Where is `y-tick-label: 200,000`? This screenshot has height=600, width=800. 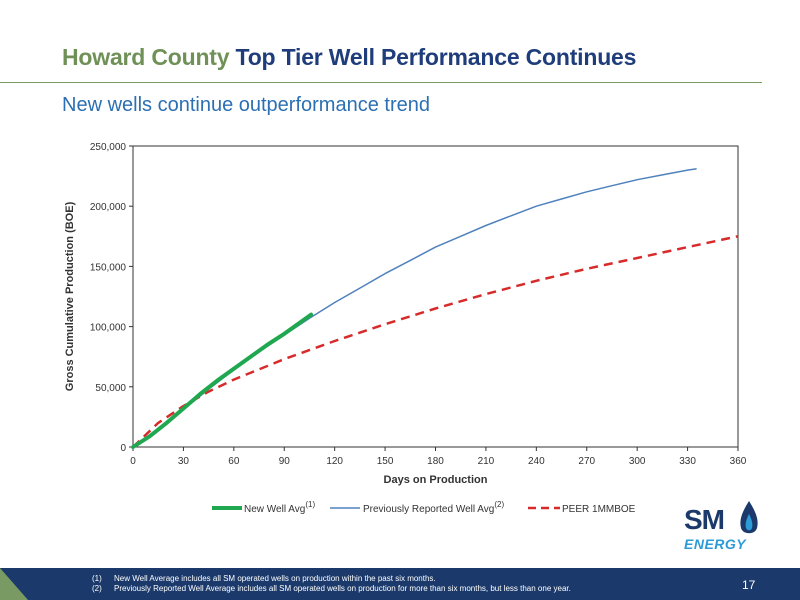 y-tick-label: 200,000 is located at coordinates (108, 207).